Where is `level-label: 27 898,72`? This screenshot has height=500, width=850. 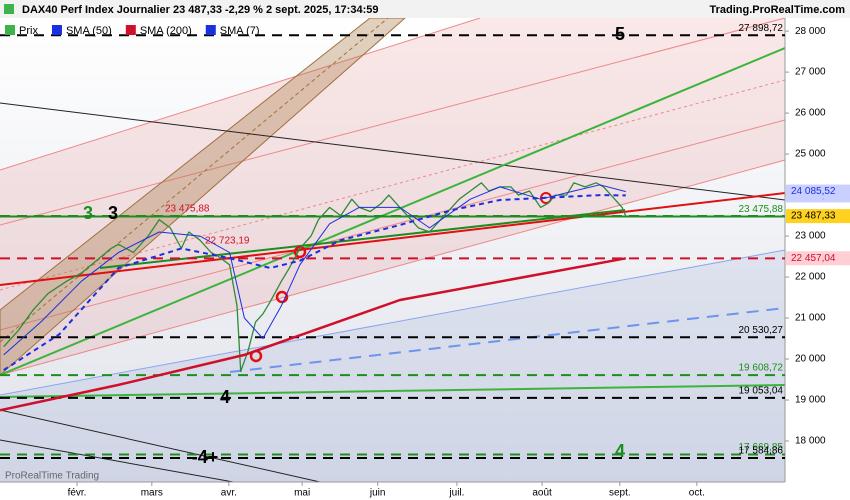 level-label: 27 898,72 is located at coordinates (761, 28).